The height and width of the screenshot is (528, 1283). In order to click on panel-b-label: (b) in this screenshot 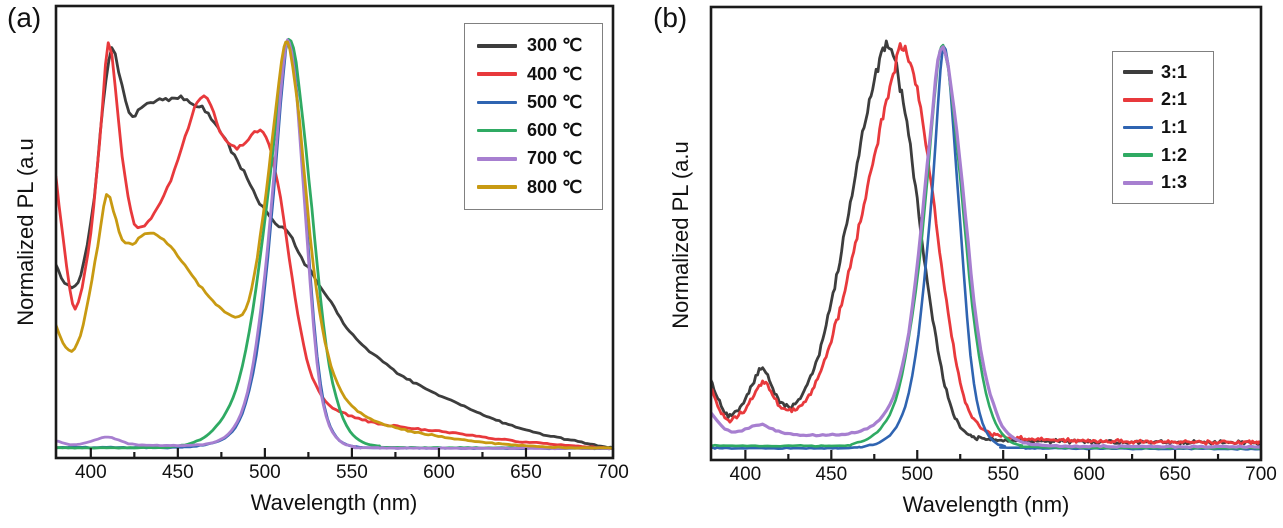, I will do `click(670, 17)`.